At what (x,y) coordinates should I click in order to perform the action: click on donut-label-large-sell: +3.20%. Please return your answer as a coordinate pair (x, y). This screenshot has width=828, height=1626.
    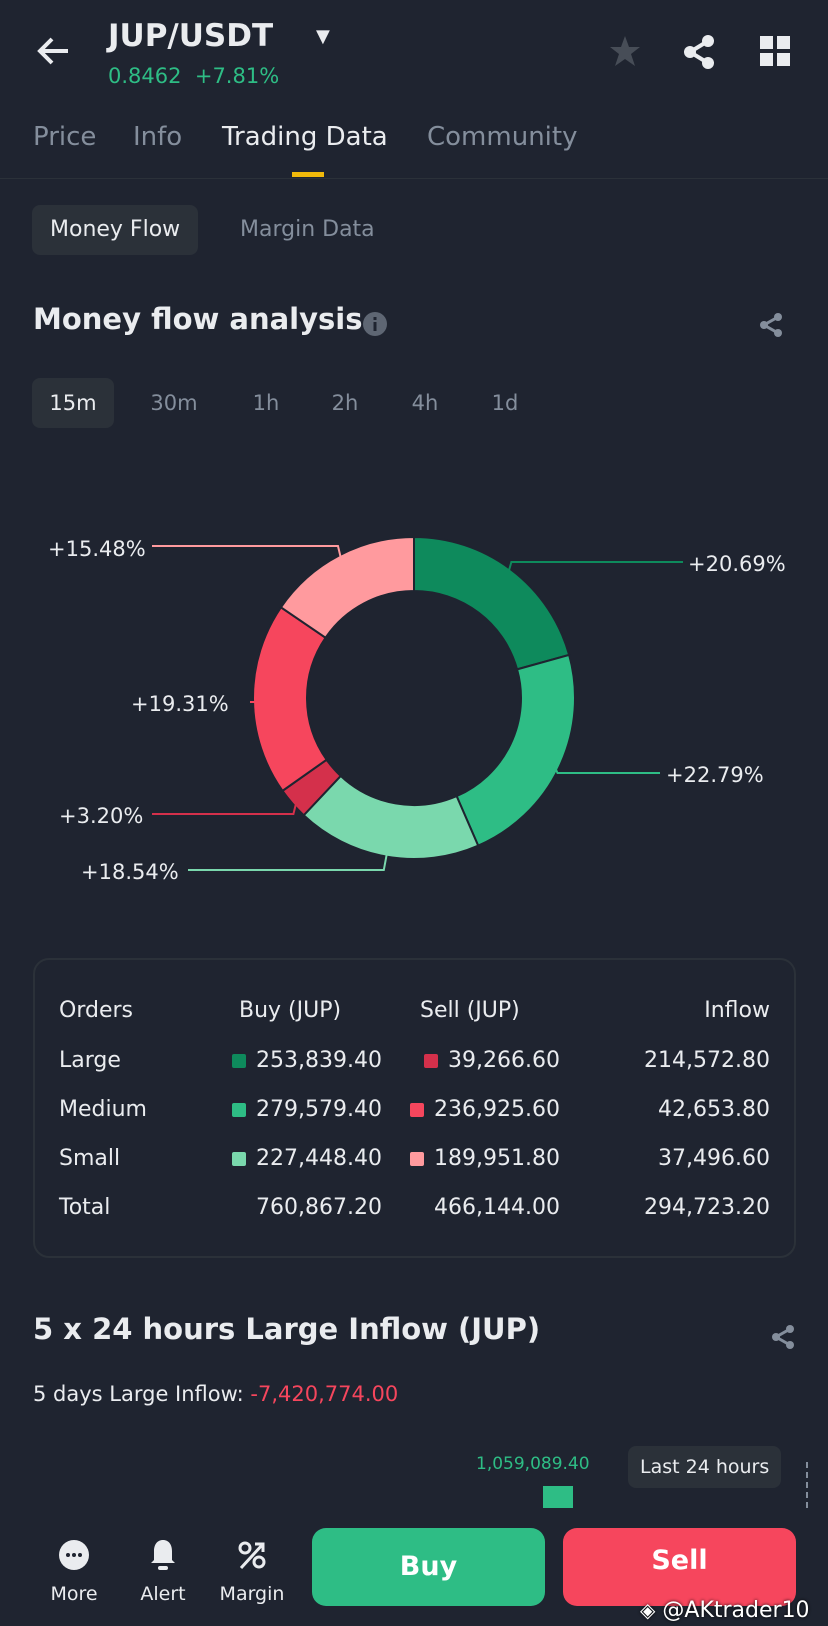
    Looking at the image, I should click on (101, 816).